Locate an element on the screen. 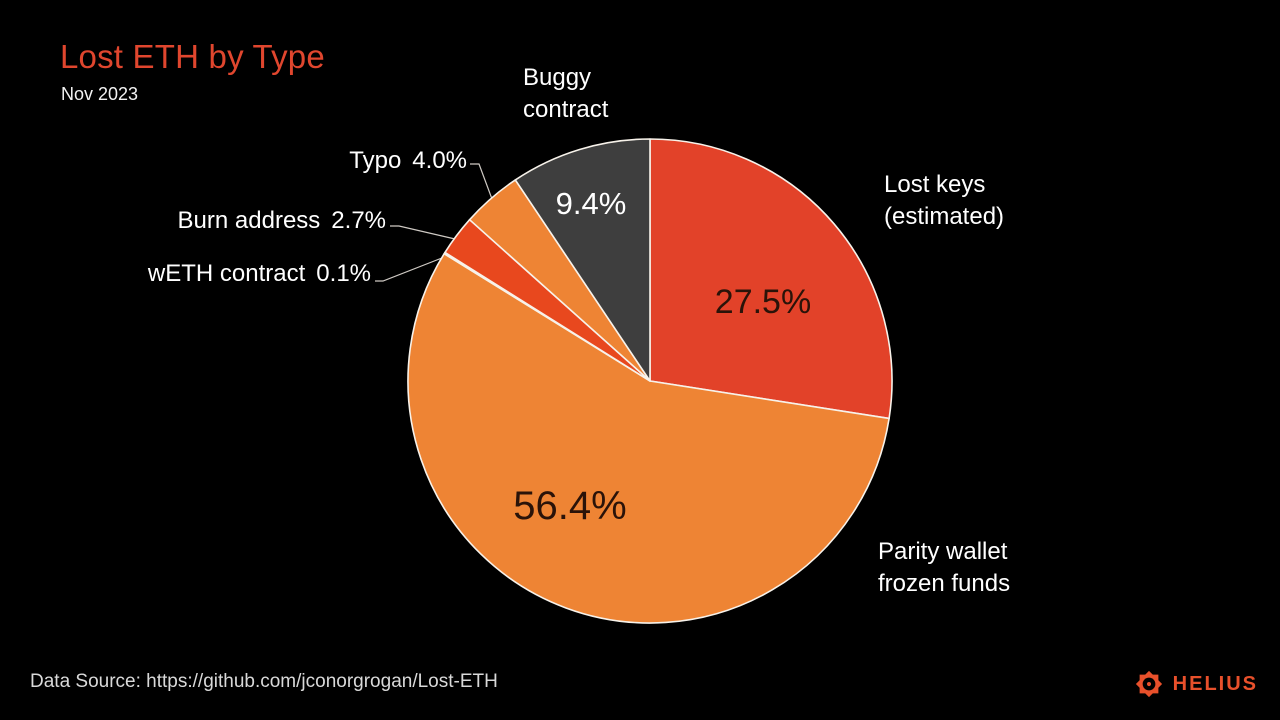  pie-inside-label-parity: 56.4% is located at coordinates (569, 506).